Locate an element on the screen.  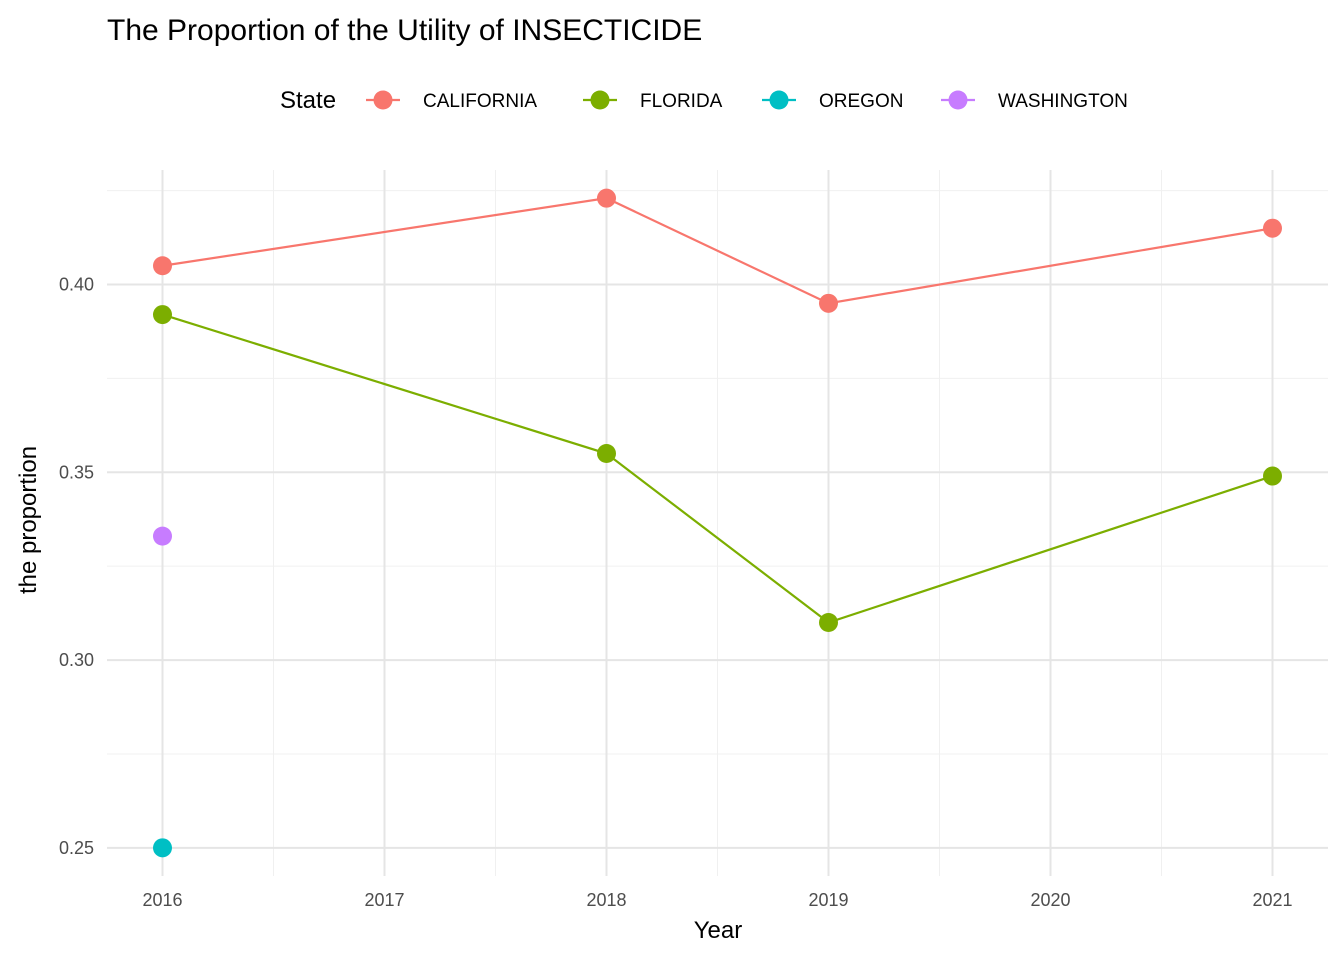
x-tick-label: 2016 is located at coordinates (162, 900).